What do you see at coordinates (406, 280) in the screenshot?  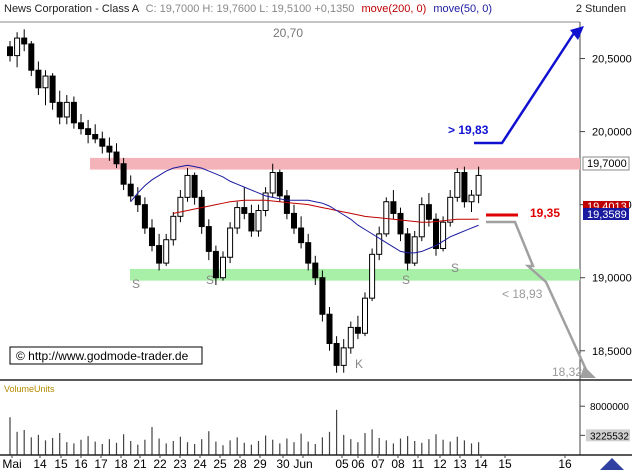 I see `pattern-label-s3: S` at bounding box center [406, 280].